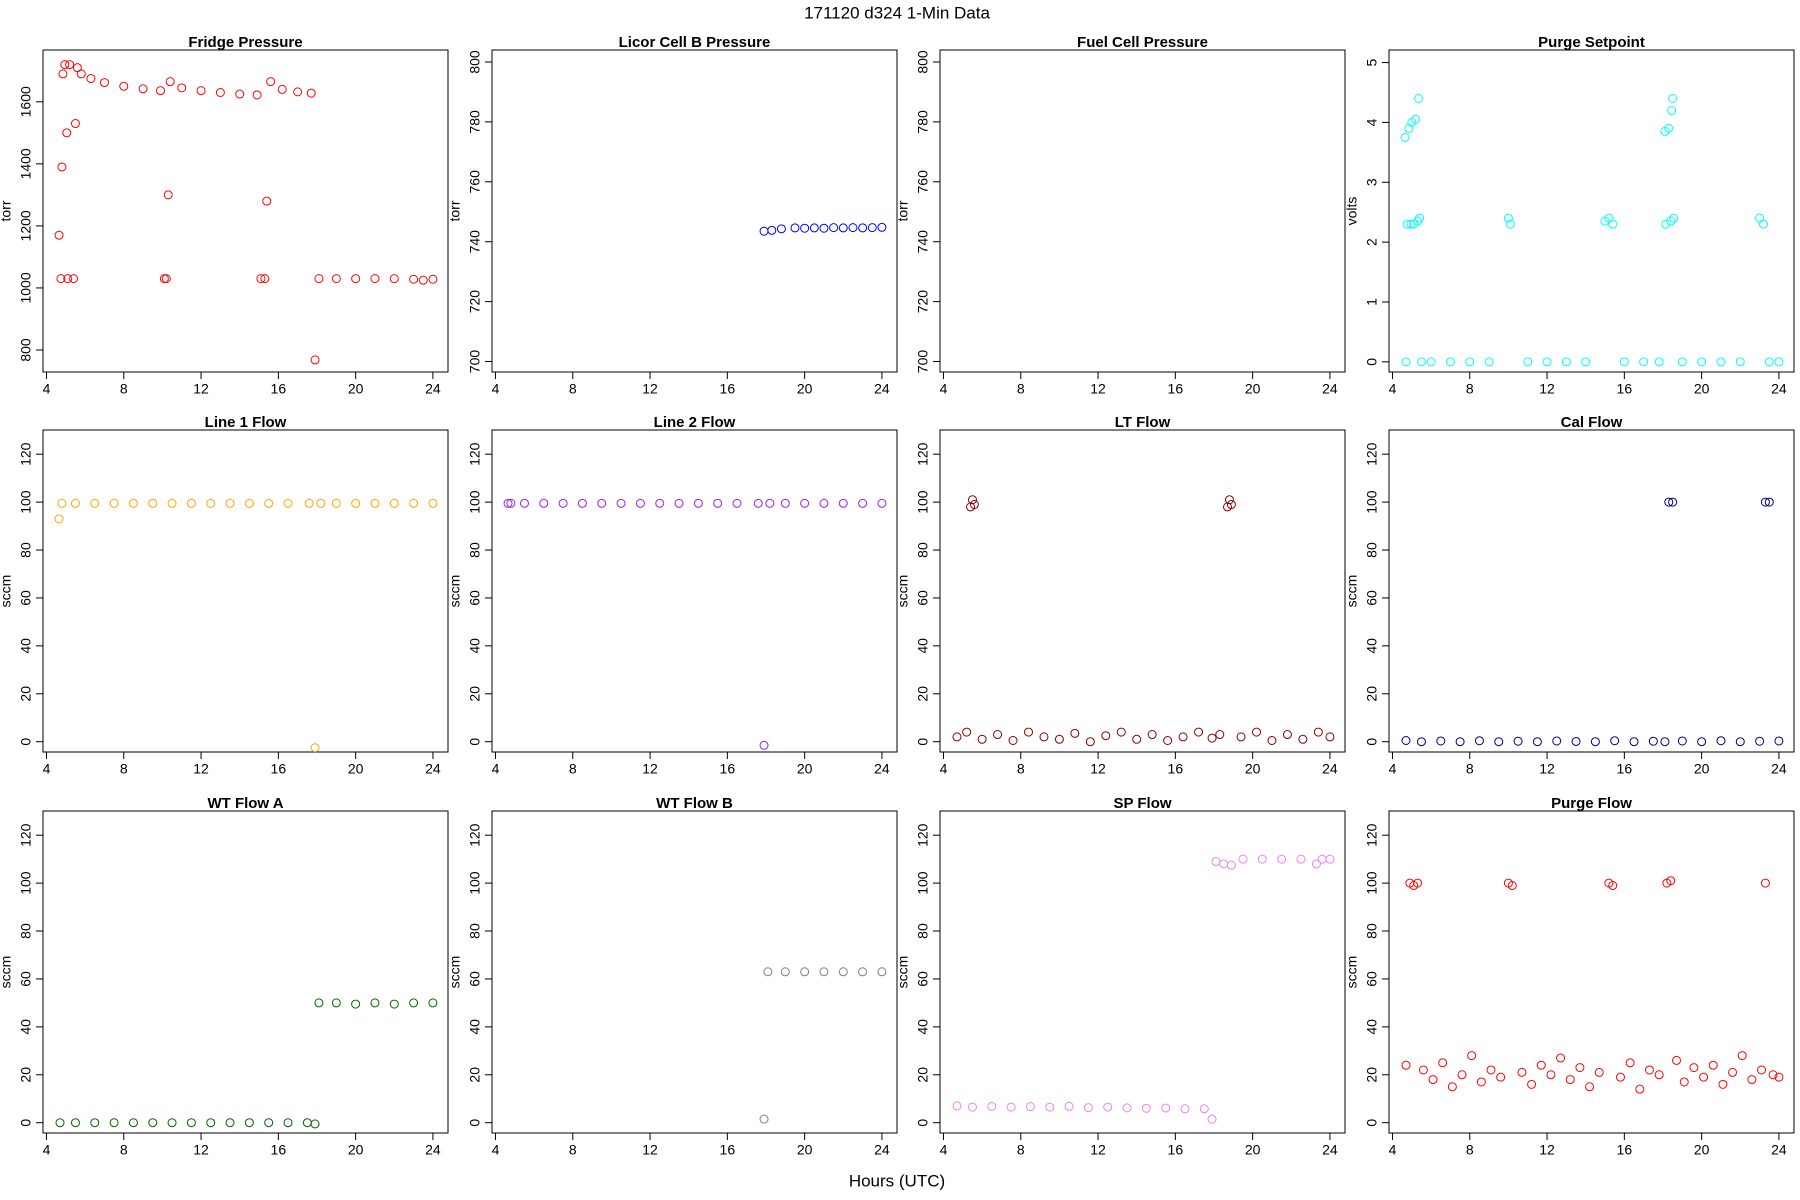 This screenshot has height=1200, width=1800. What do you see at coordinates (1143, 422) in the screenshot?
I see `panel-title: LT Flow` at bounding box center [1143, 422].